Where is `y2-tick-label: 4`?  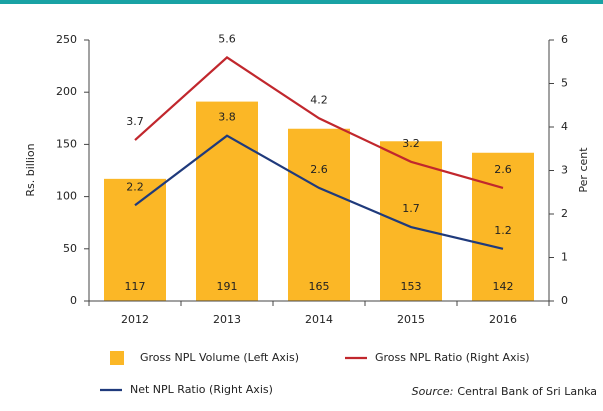 y2-tick-label: 4 is located at coordinates (564, 126).